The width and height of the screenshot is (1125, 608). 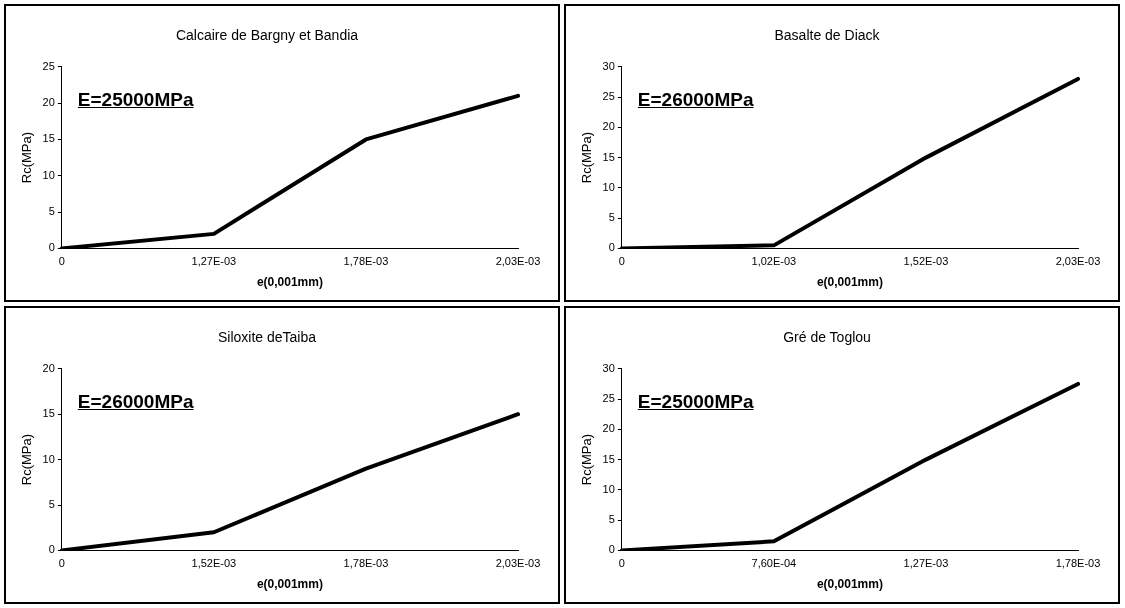 I want to click on x-tick-label: 1,02E-03, so click(x=774, y=261).